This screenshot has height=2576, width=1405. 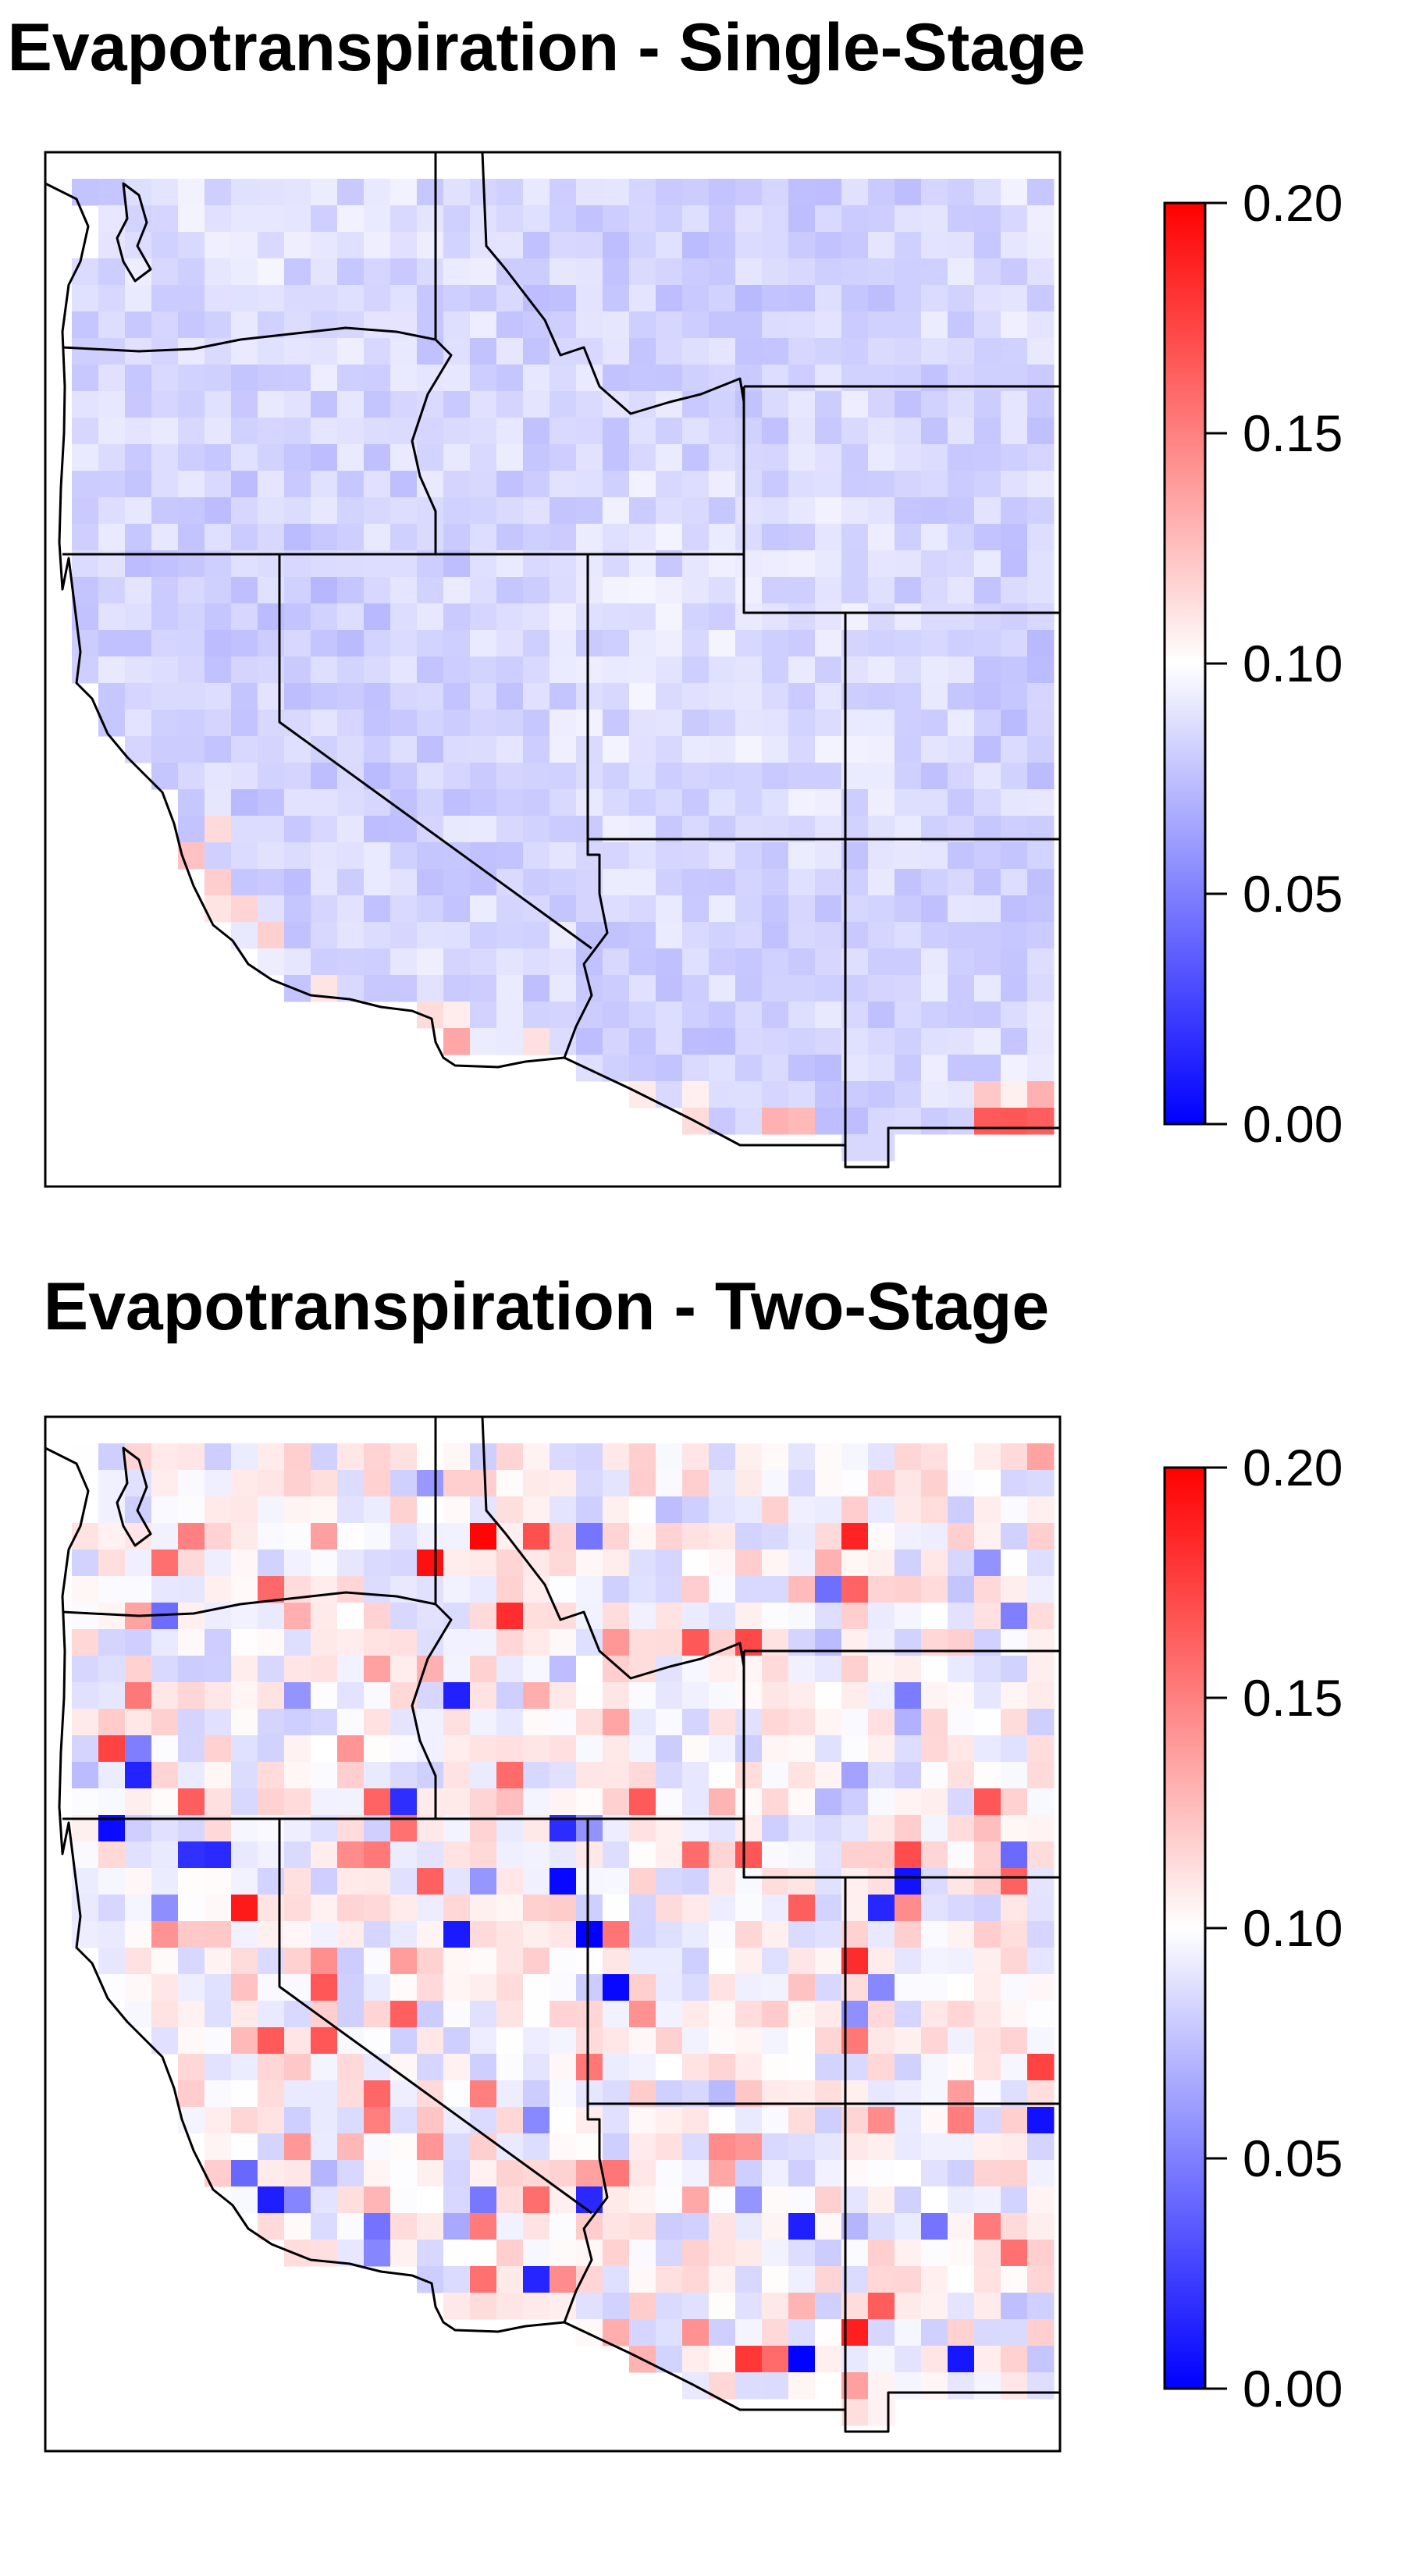 What do you see at coordinates (546, 47) in the screenshot?
I see `panel-title: Evapotranspiration - Single-Stage` at bounding box center [546, 47].